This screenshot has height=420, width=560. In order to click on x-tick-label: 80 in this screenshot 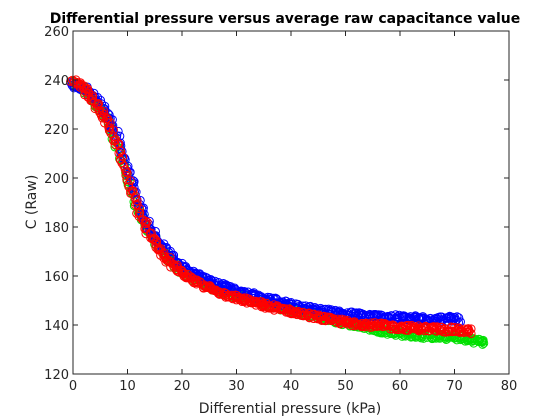, I will do `click(509, 386)`.